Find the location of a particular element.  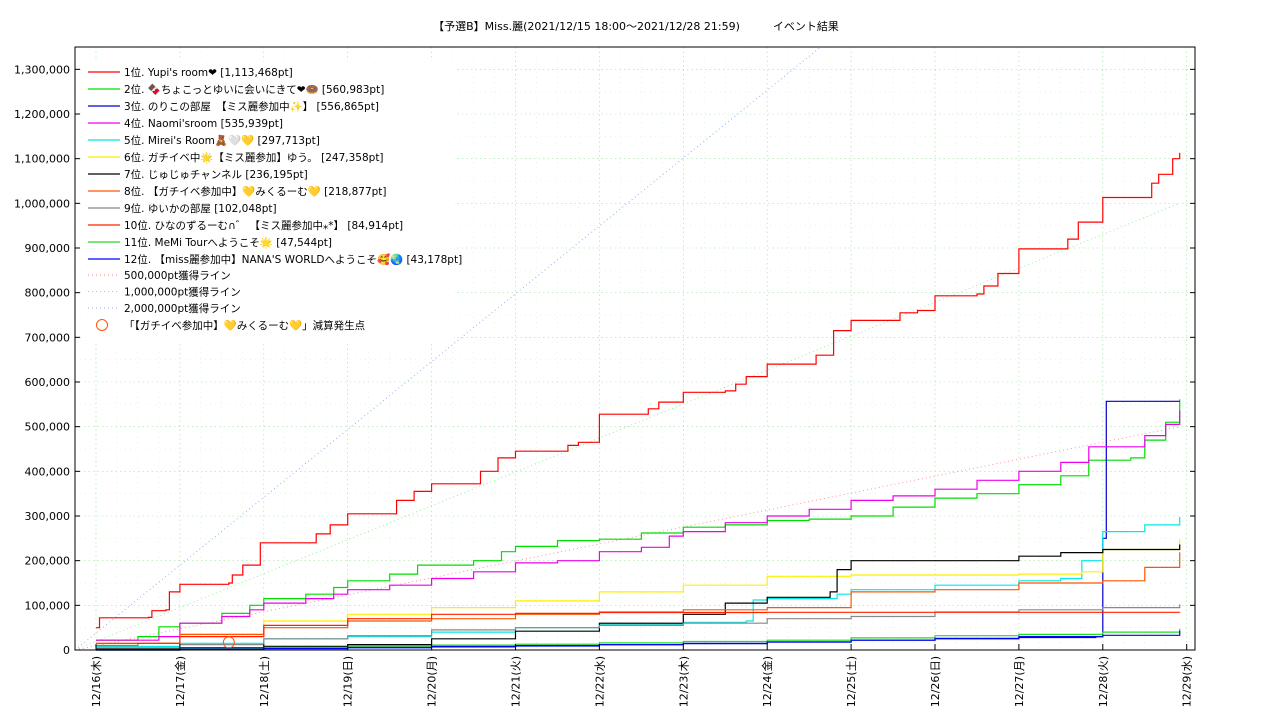

y-tick-label: 400,000 is located at coordinates (48, 471).